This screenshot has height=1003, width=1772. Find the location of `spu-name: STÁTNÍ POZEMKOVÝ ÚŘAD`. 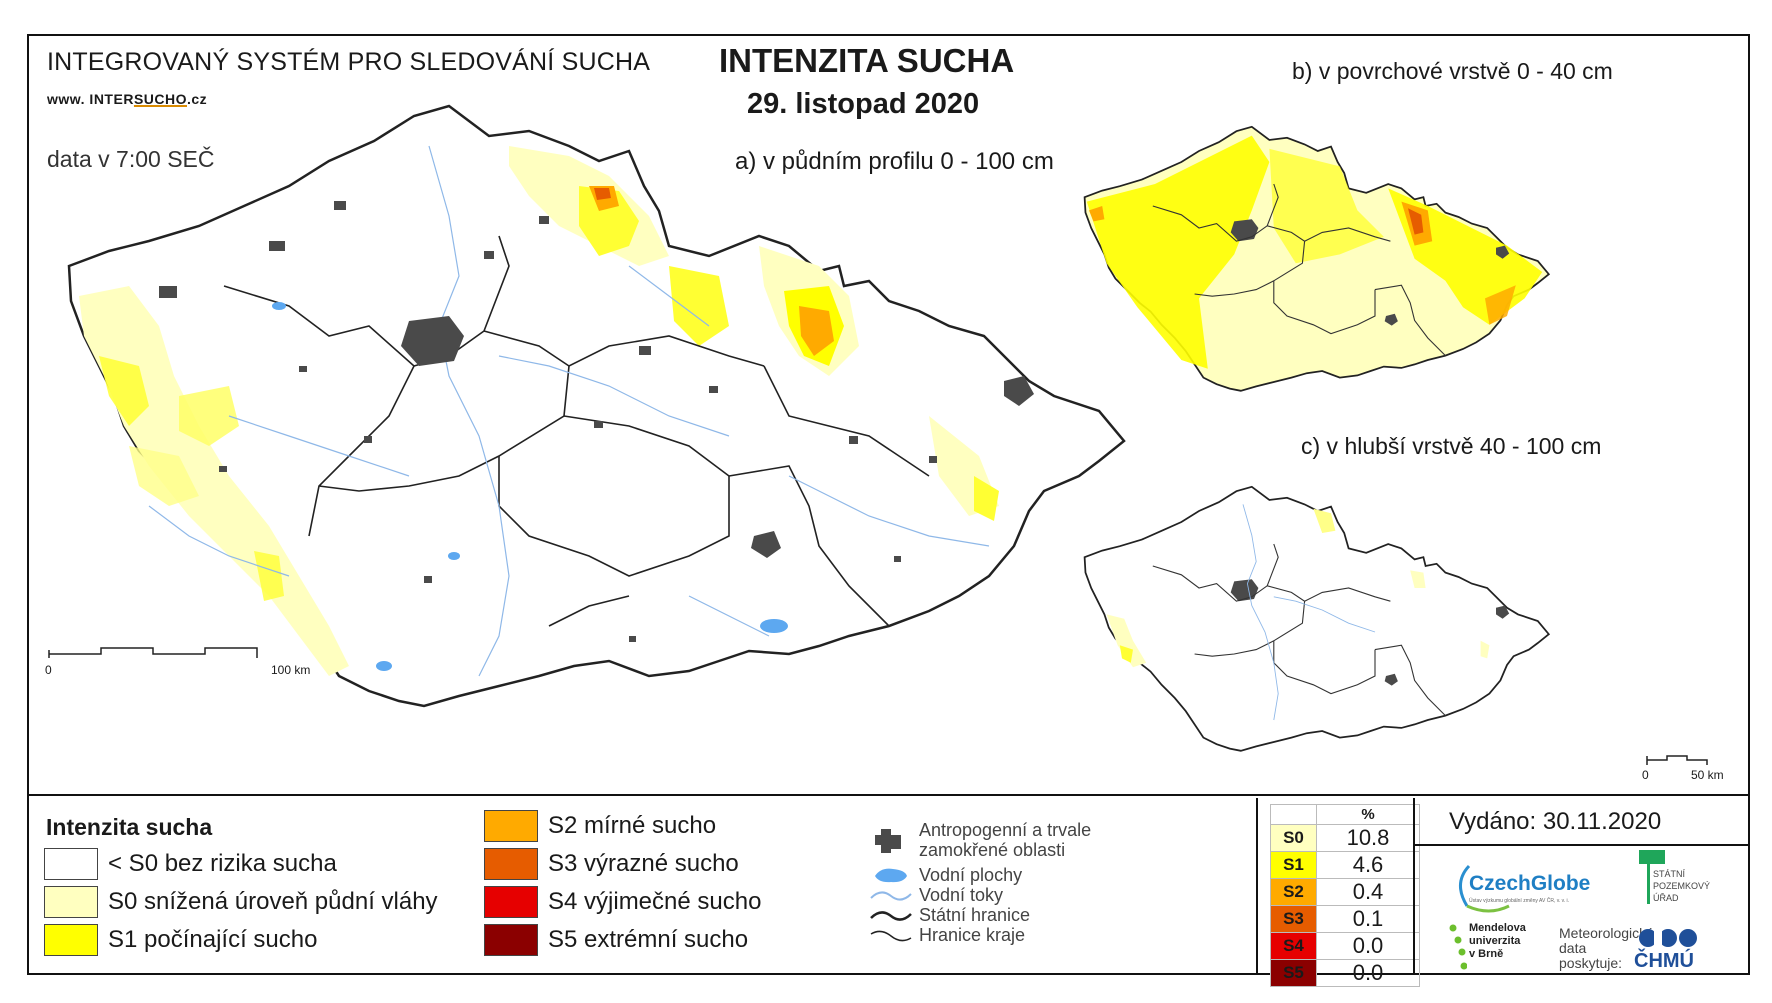

spu-name: STÁTNÍ POZEMKOVÝ ÚŘAD is located at coordinates (1682, 886).